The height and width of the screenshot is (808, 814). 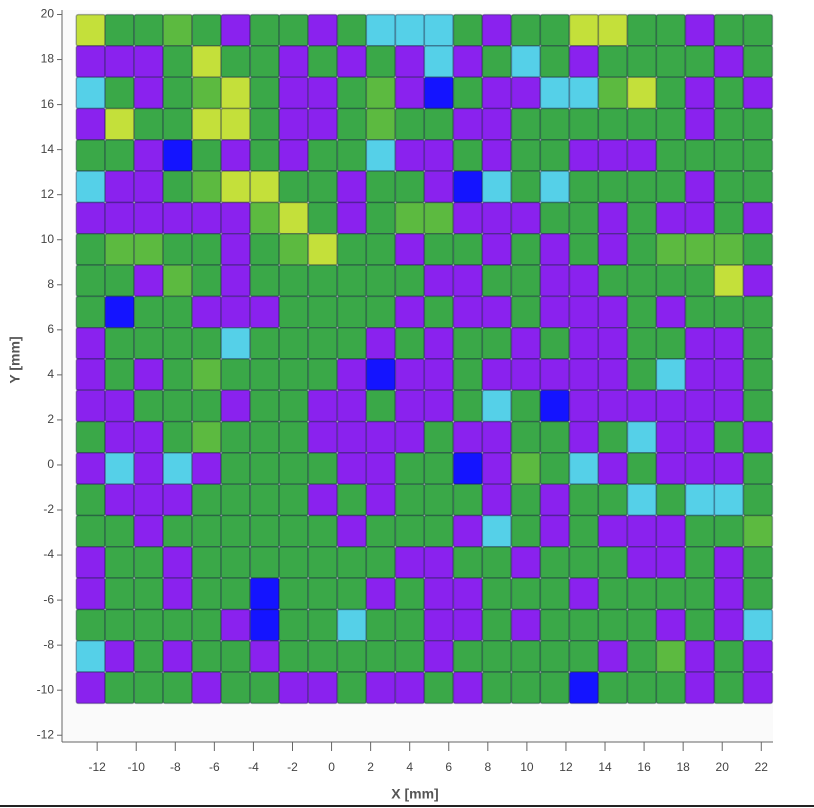 What do you see at coordinates (97, 767) in the screenshot?
I see `x-tick-label: -12` at bounding box center [97, 767].